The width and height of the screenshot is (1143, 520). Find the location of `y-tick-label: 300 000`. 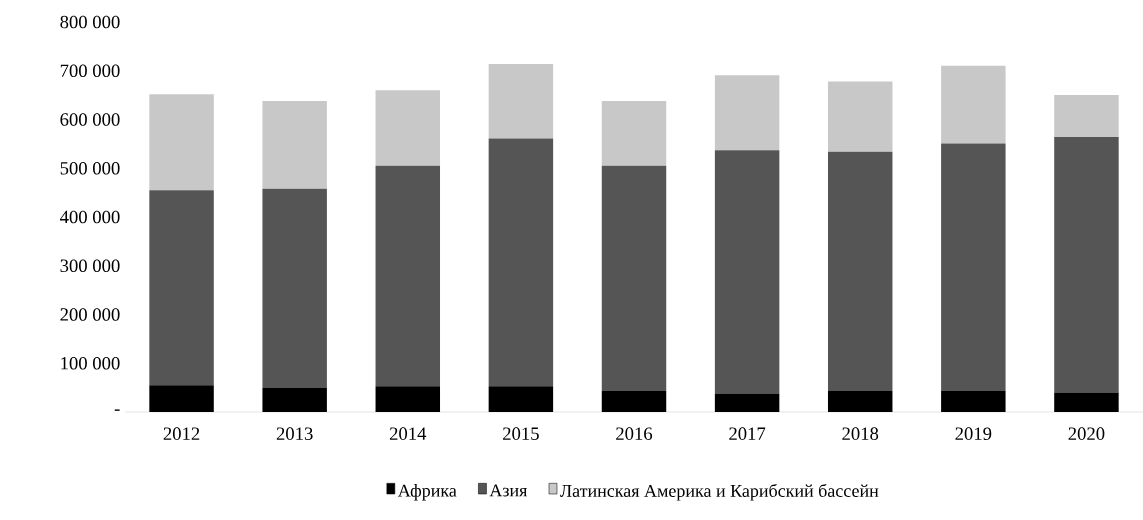

y-tick-label: 300 000 is located at coordinates (90, 266).